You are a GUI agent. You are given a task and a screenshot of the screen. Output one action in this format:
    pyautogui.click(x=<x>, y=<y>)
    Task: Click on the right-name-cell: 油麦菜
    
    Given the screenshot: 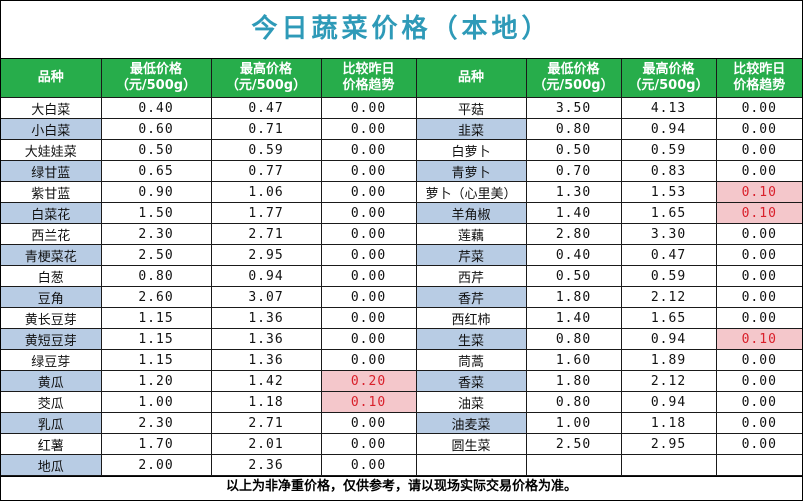 What is the action you would take?
    pyautogui.click(x=471, y=423)
    